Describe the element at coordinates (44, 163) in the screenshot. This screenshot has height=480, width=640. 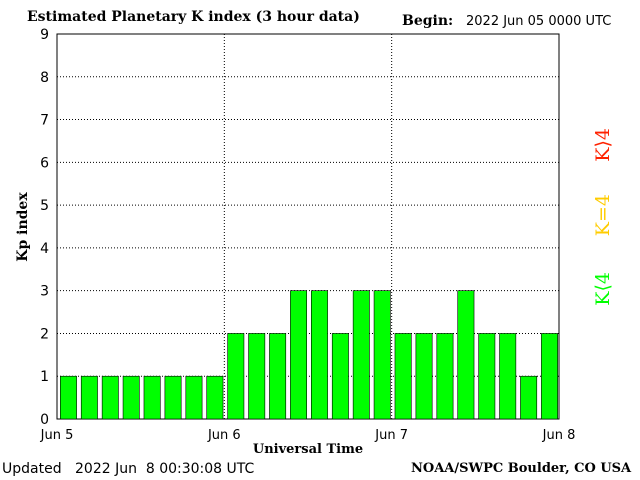
I see `y-tick-label: 6` at that location.